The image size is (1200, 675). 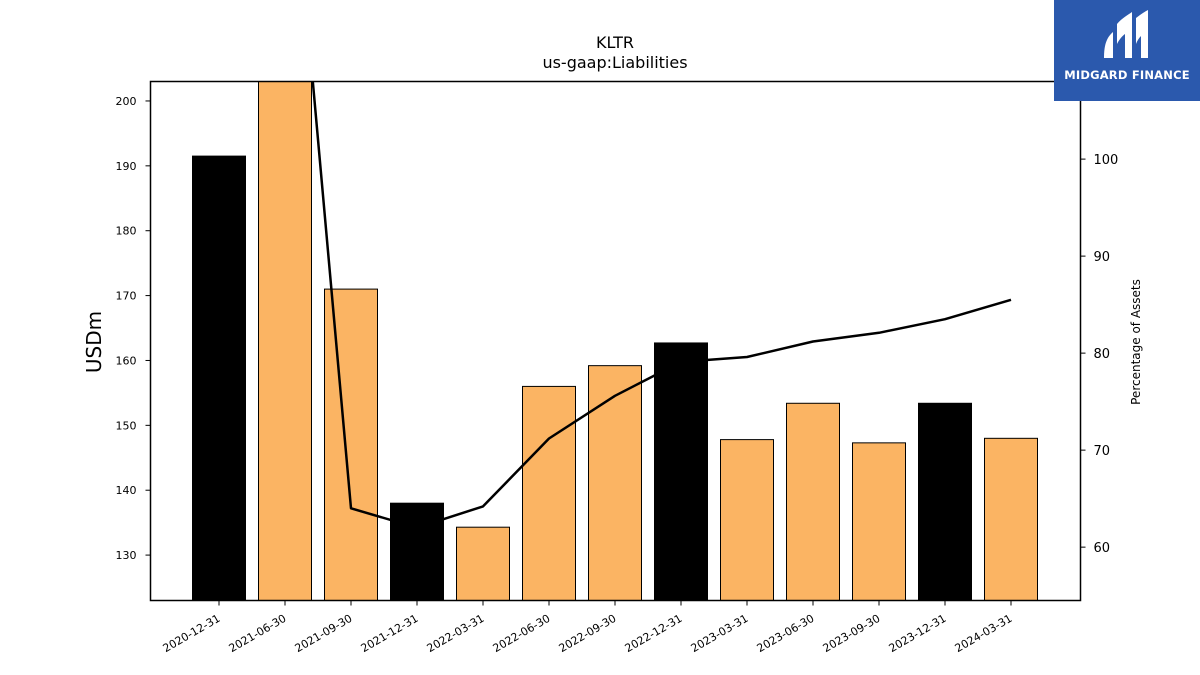 What do you see at coordinates (126, 425) in the screenshot?
I see `y-tick-label: 150` at bounding box center [126, 425].